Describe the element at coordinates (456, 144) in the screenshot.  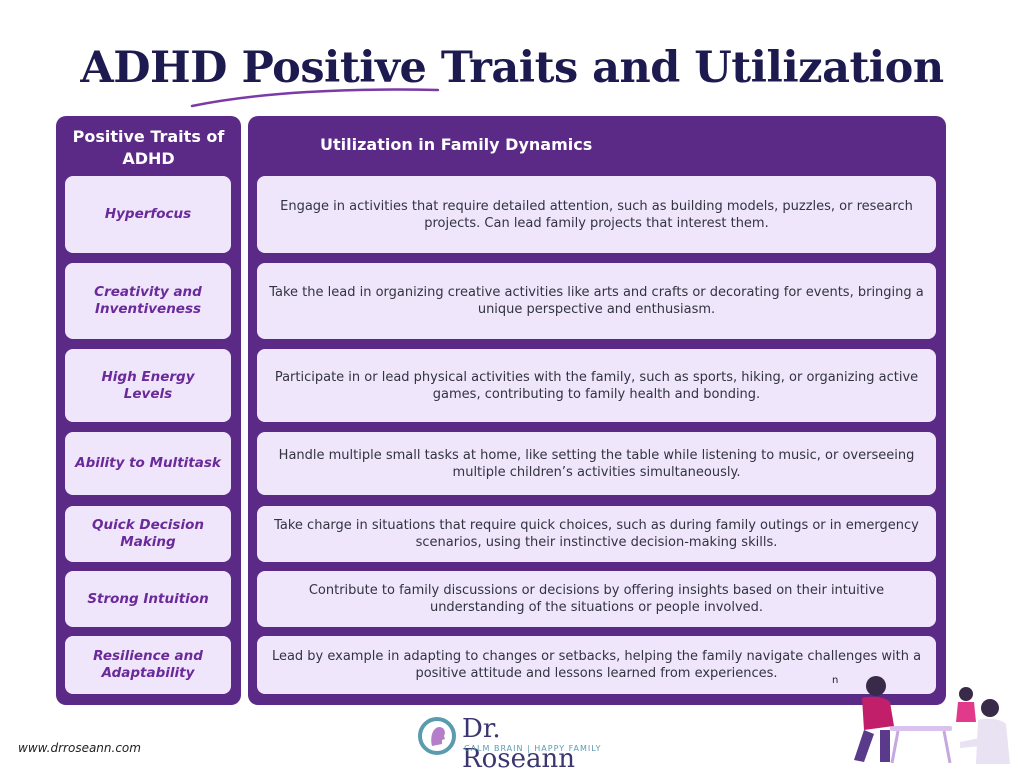
I see `utilization-column-header: Utilization in Family Dynamics` at that location.